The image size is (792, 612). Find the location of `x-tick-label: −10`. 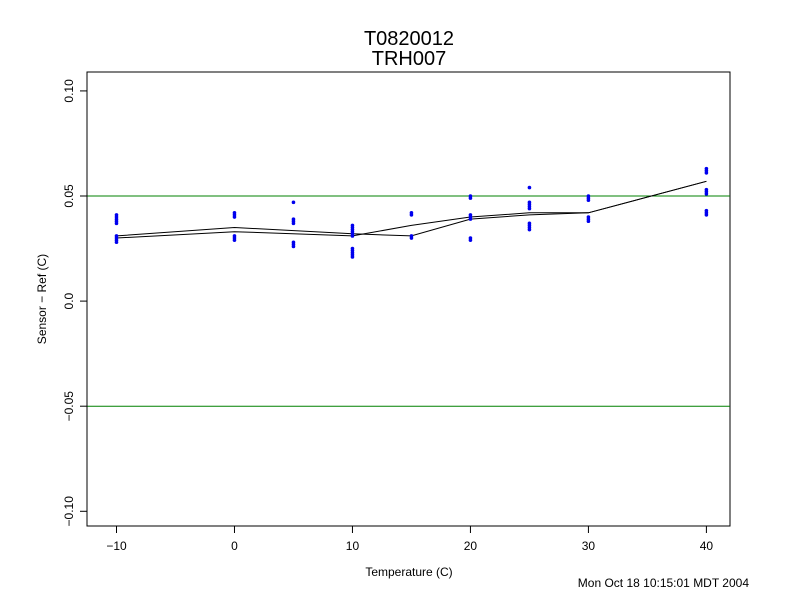

x-tick-label: −10 is located at coordinates (116, 546).